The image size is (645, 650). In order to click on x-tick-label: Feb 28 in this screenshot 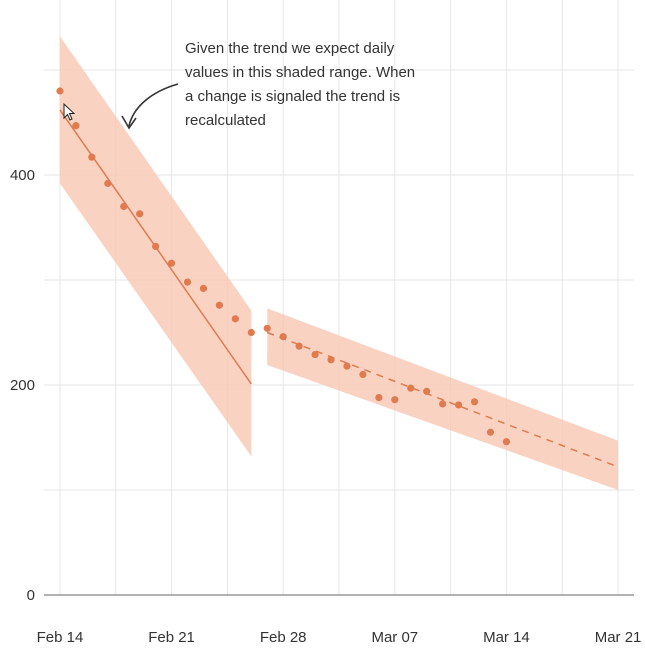, I will do `click(283, 637)`.